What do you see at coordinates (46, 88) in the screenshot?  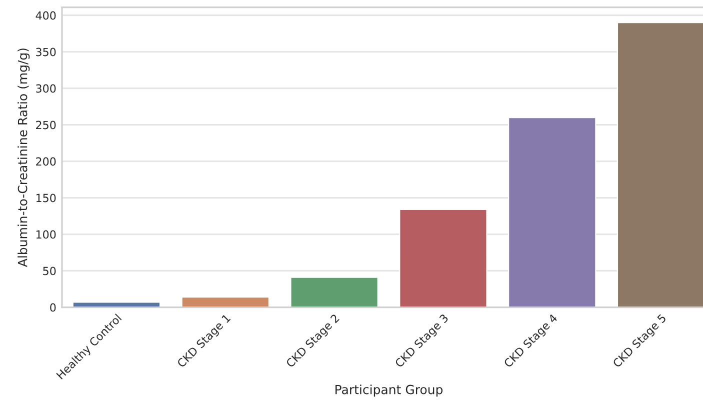 I see `y-tick-label: 300` at bounding box center [46, 88].